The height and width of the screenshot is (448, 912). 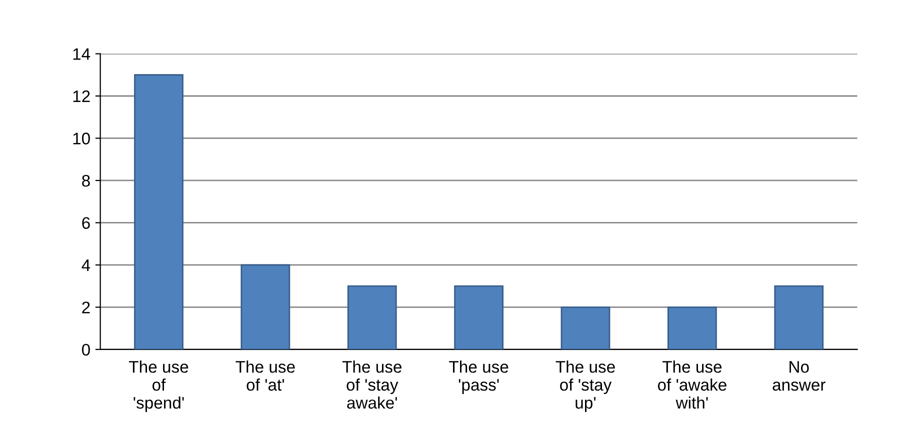 I want to click on x-tick-label: The use of 'stay awake', so click(x=372, y=384).